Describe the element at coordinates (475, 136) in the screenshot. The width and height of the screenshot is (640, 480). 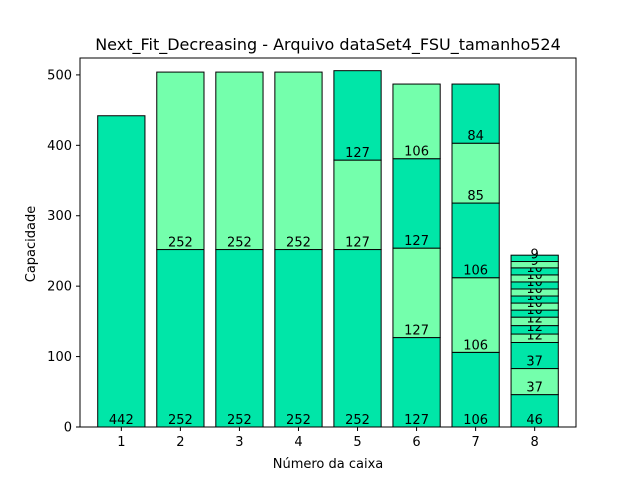
I see `segment-label: 84` at that location.